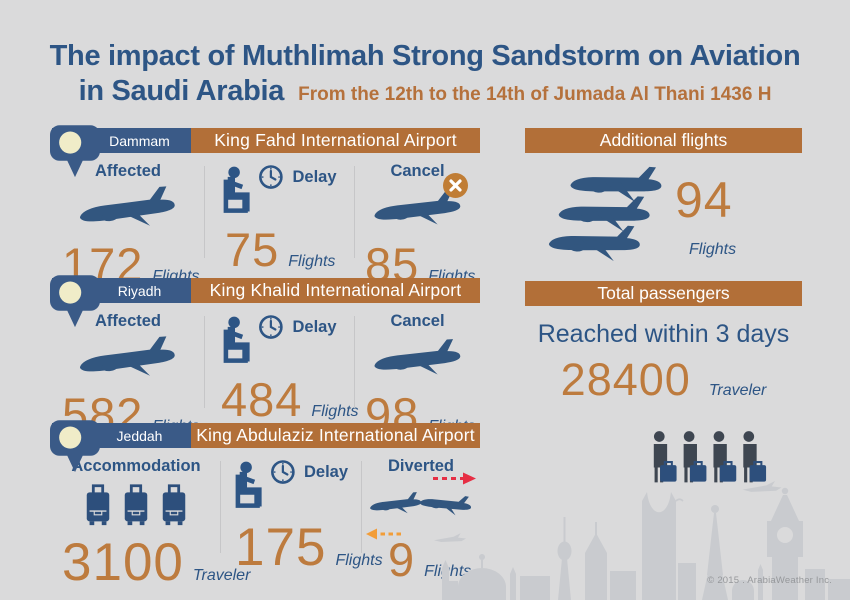  Describe the element at coordinates (455, 185) in the screenshot. I see `cancel-x-icon` at that location.